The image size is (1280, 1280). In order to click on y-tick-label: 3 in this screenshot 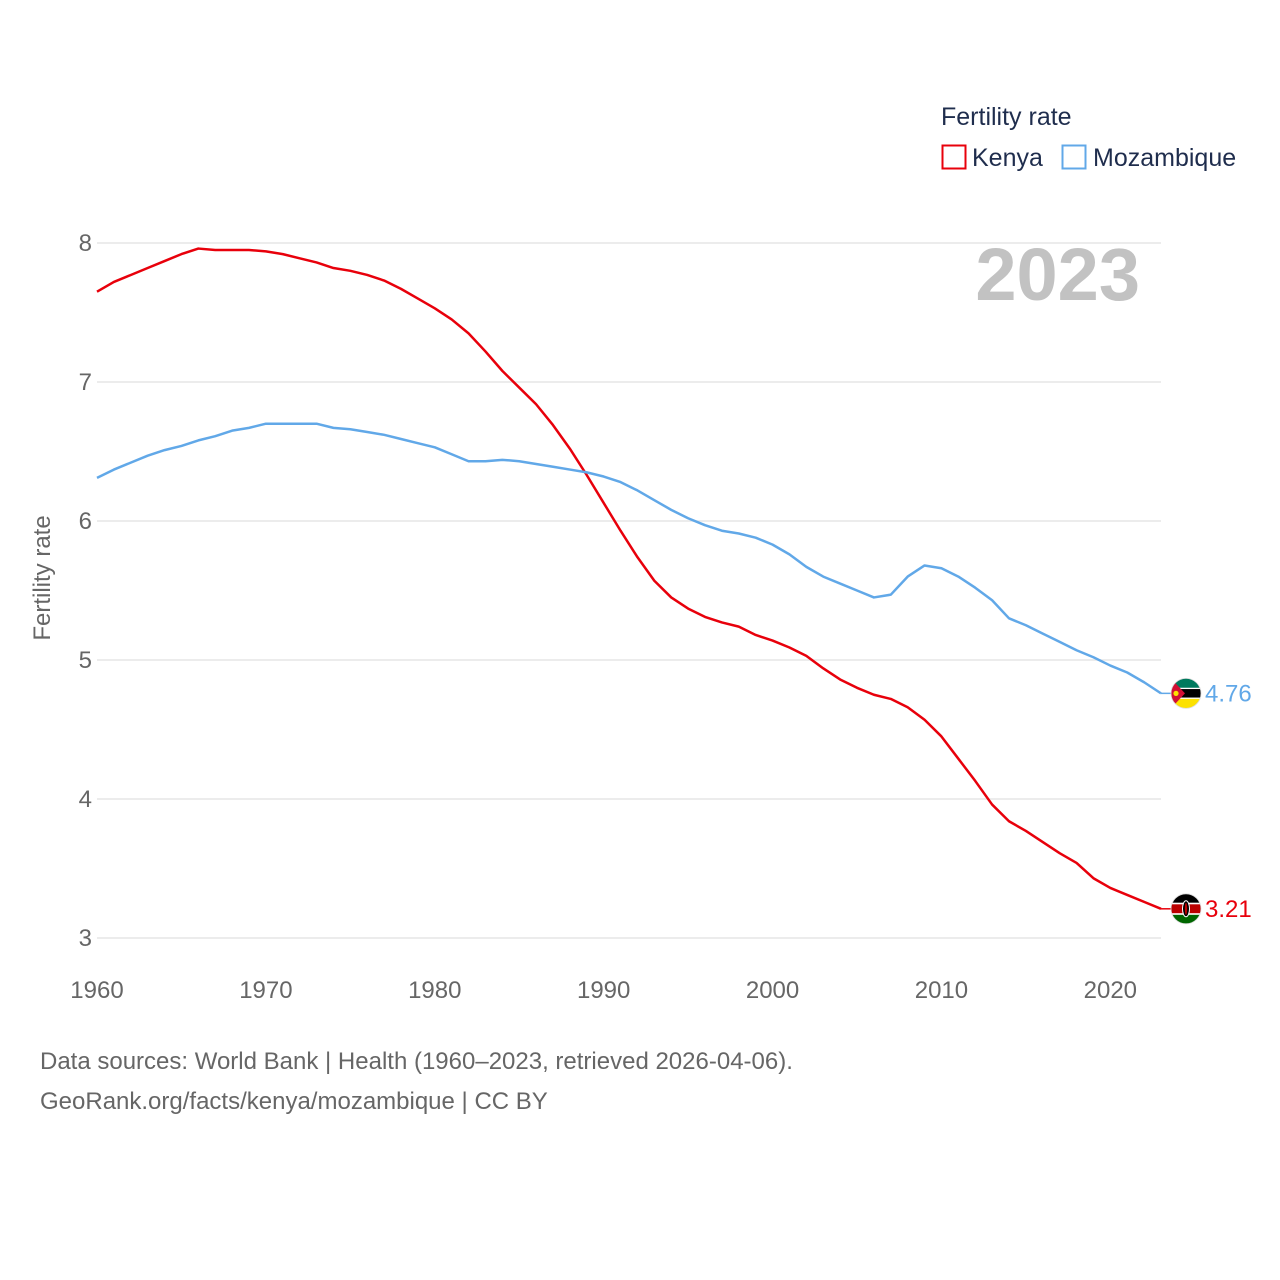, I will do `click(85, 938)`.